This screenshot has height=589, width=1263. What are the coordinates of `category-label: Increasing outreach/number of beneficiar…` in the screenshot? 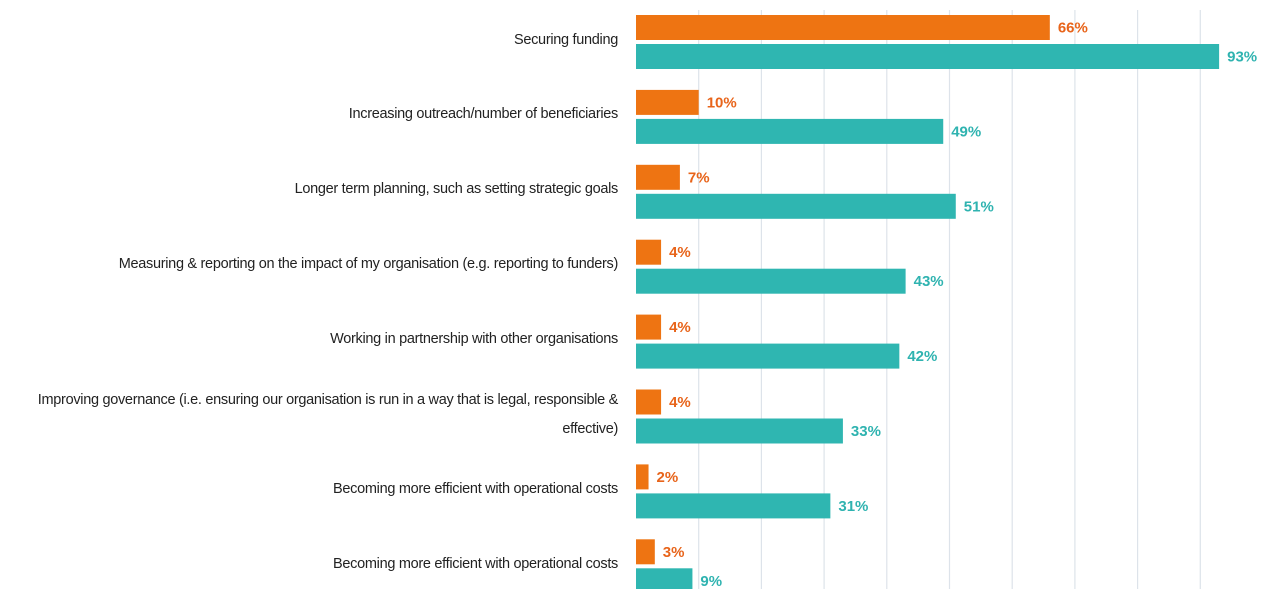 It's located at (483, 114).